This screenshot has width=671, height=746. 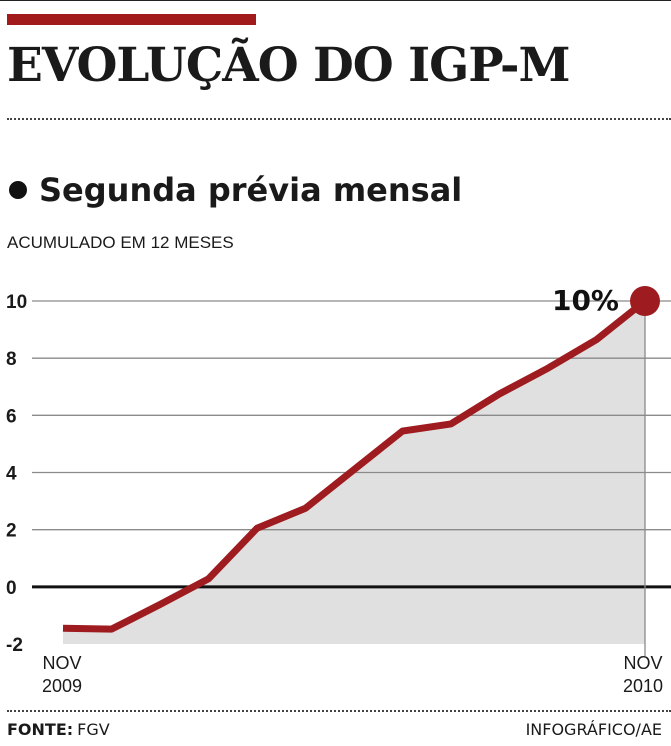 What do you see at coordinates (14, 645) in the screenshot?
I see `y-tick-label: -2` at bounding box center [14, 645].